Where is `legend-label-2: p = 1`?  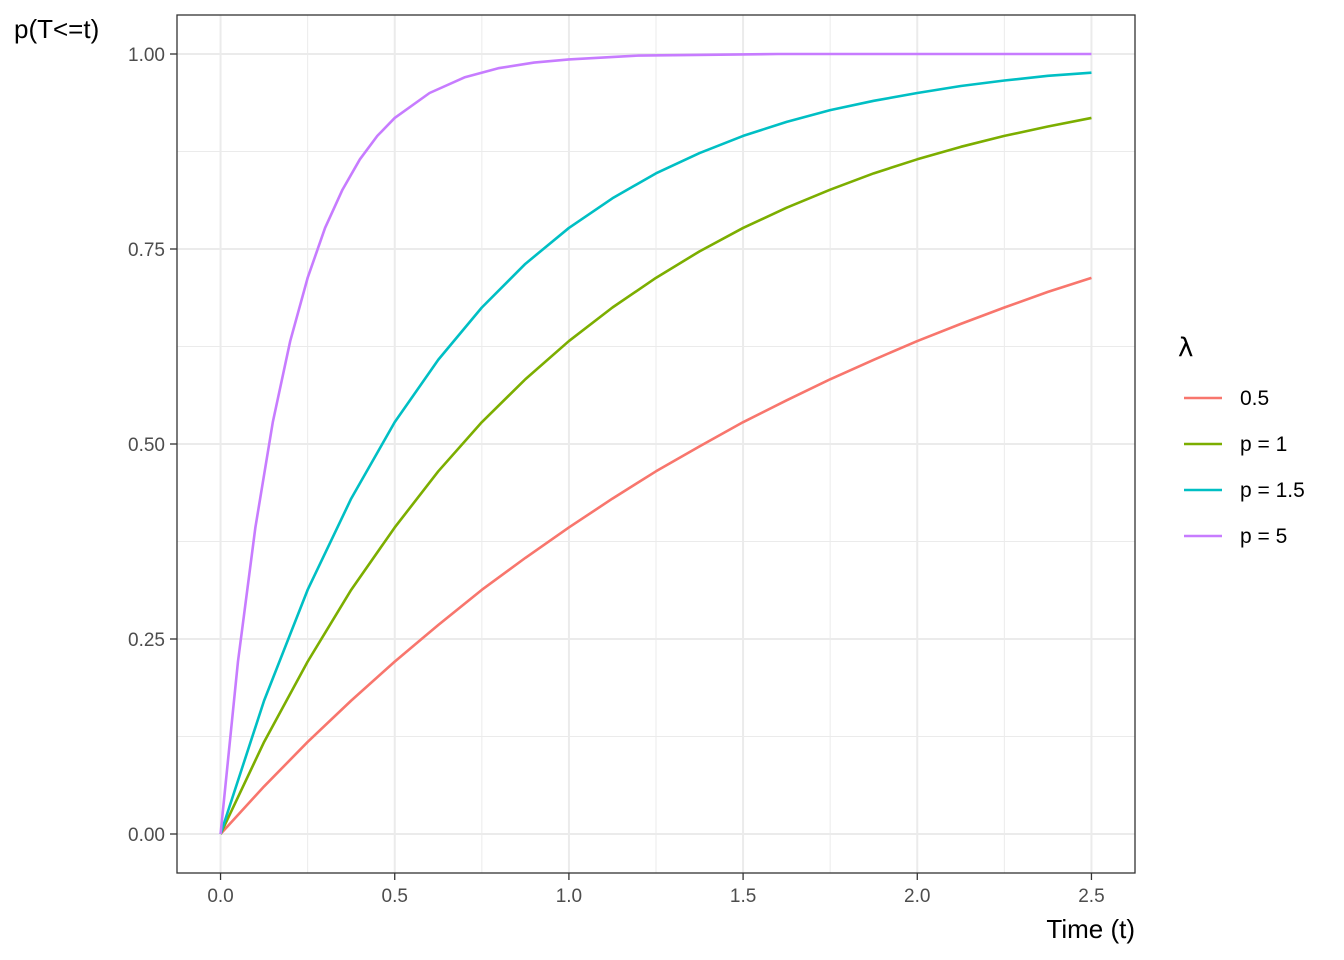 legend-label-2: p = 1 is located at coordinates (1263, 444).